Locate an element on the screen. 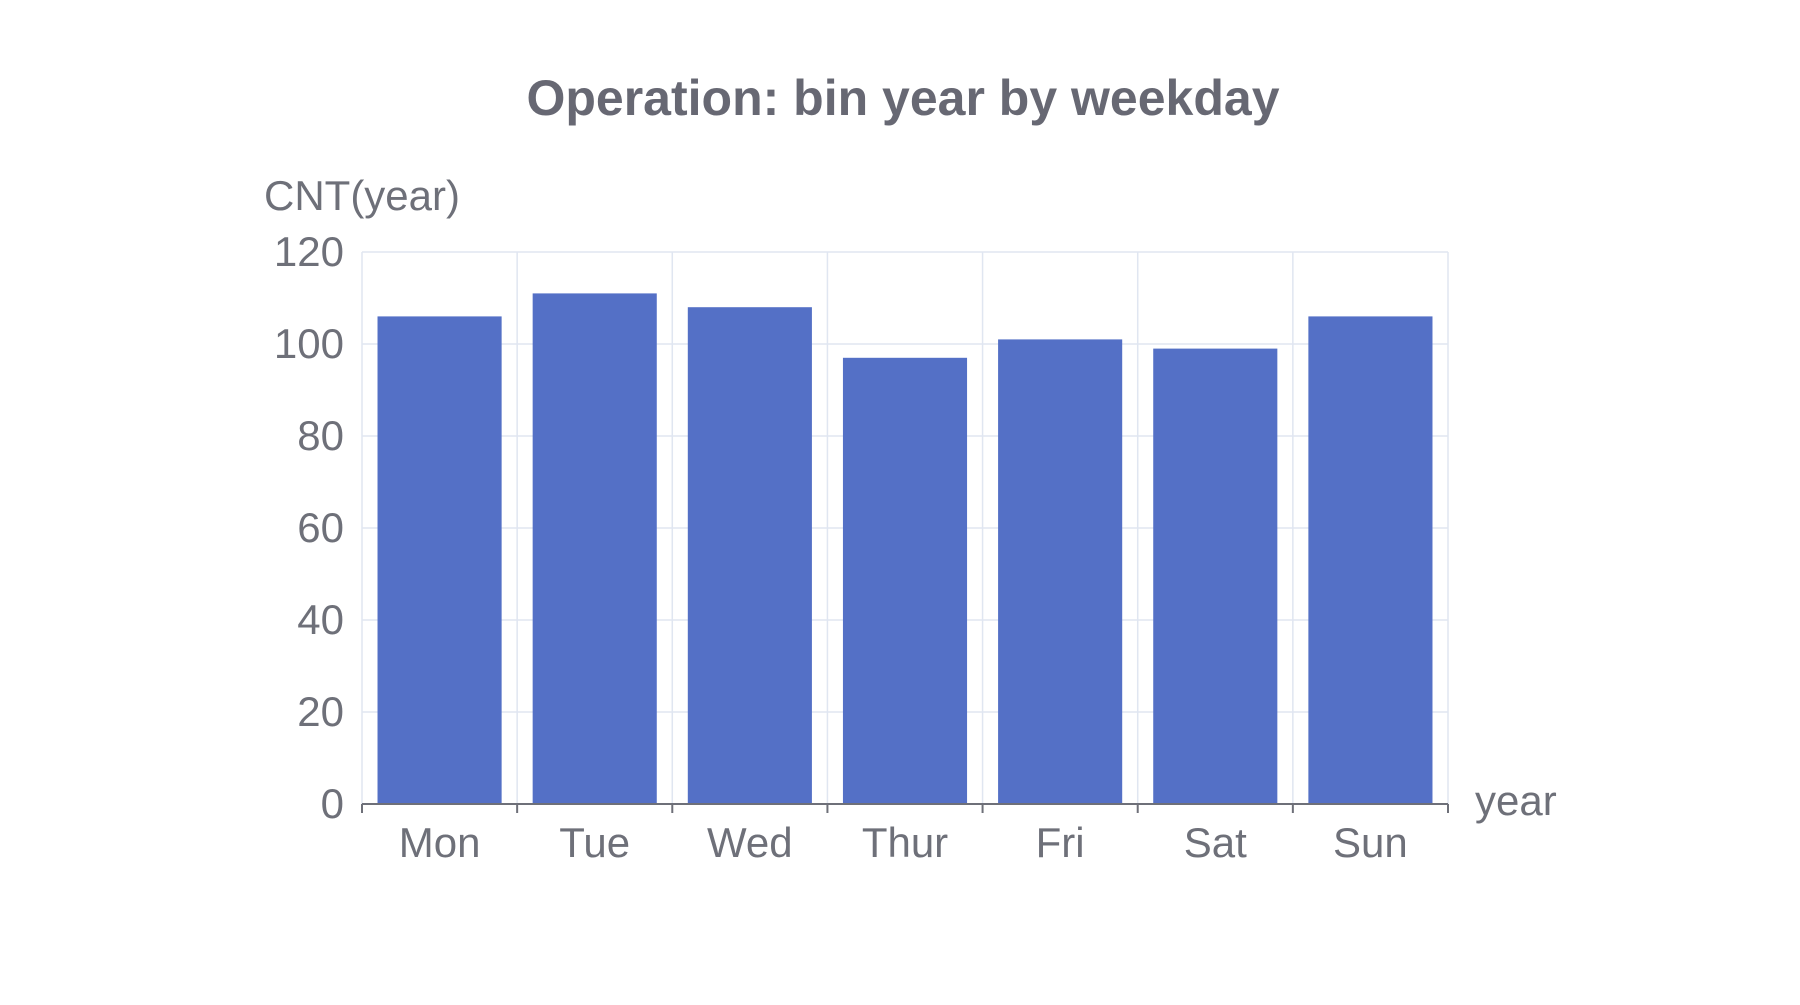 This screenshot has width=1800, height=1005. y-tick-label: 120 is located at coordinates (309, 251).